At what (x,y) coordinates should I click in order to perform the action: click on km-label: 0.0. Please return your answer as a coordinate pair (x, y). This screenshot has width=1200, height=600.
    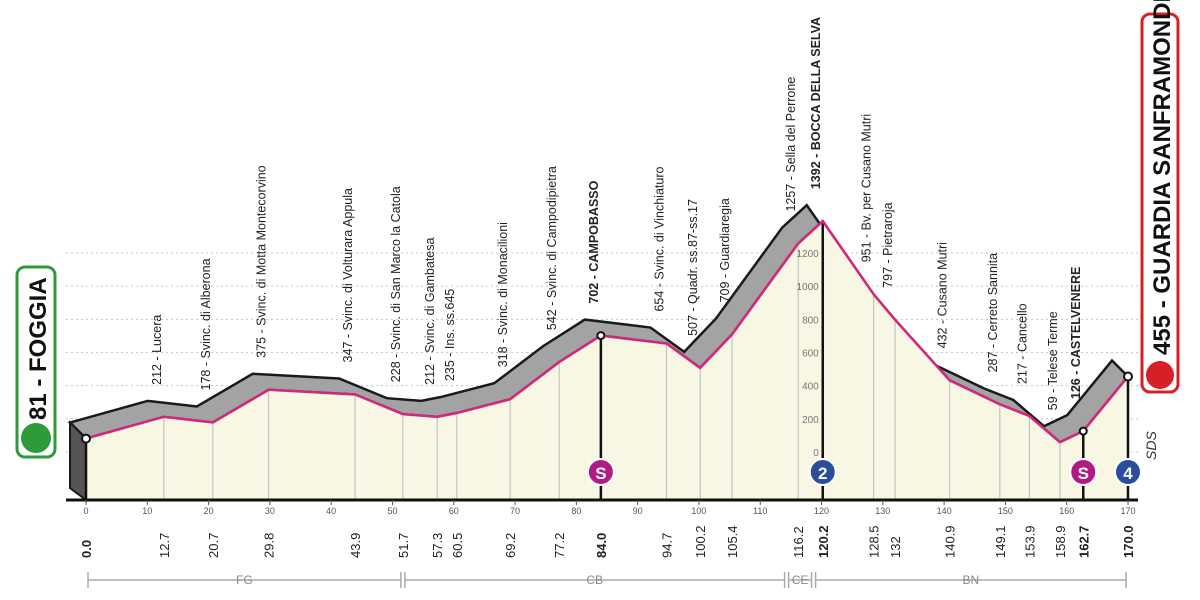
    Looking at the image, I should click on (86, 549).